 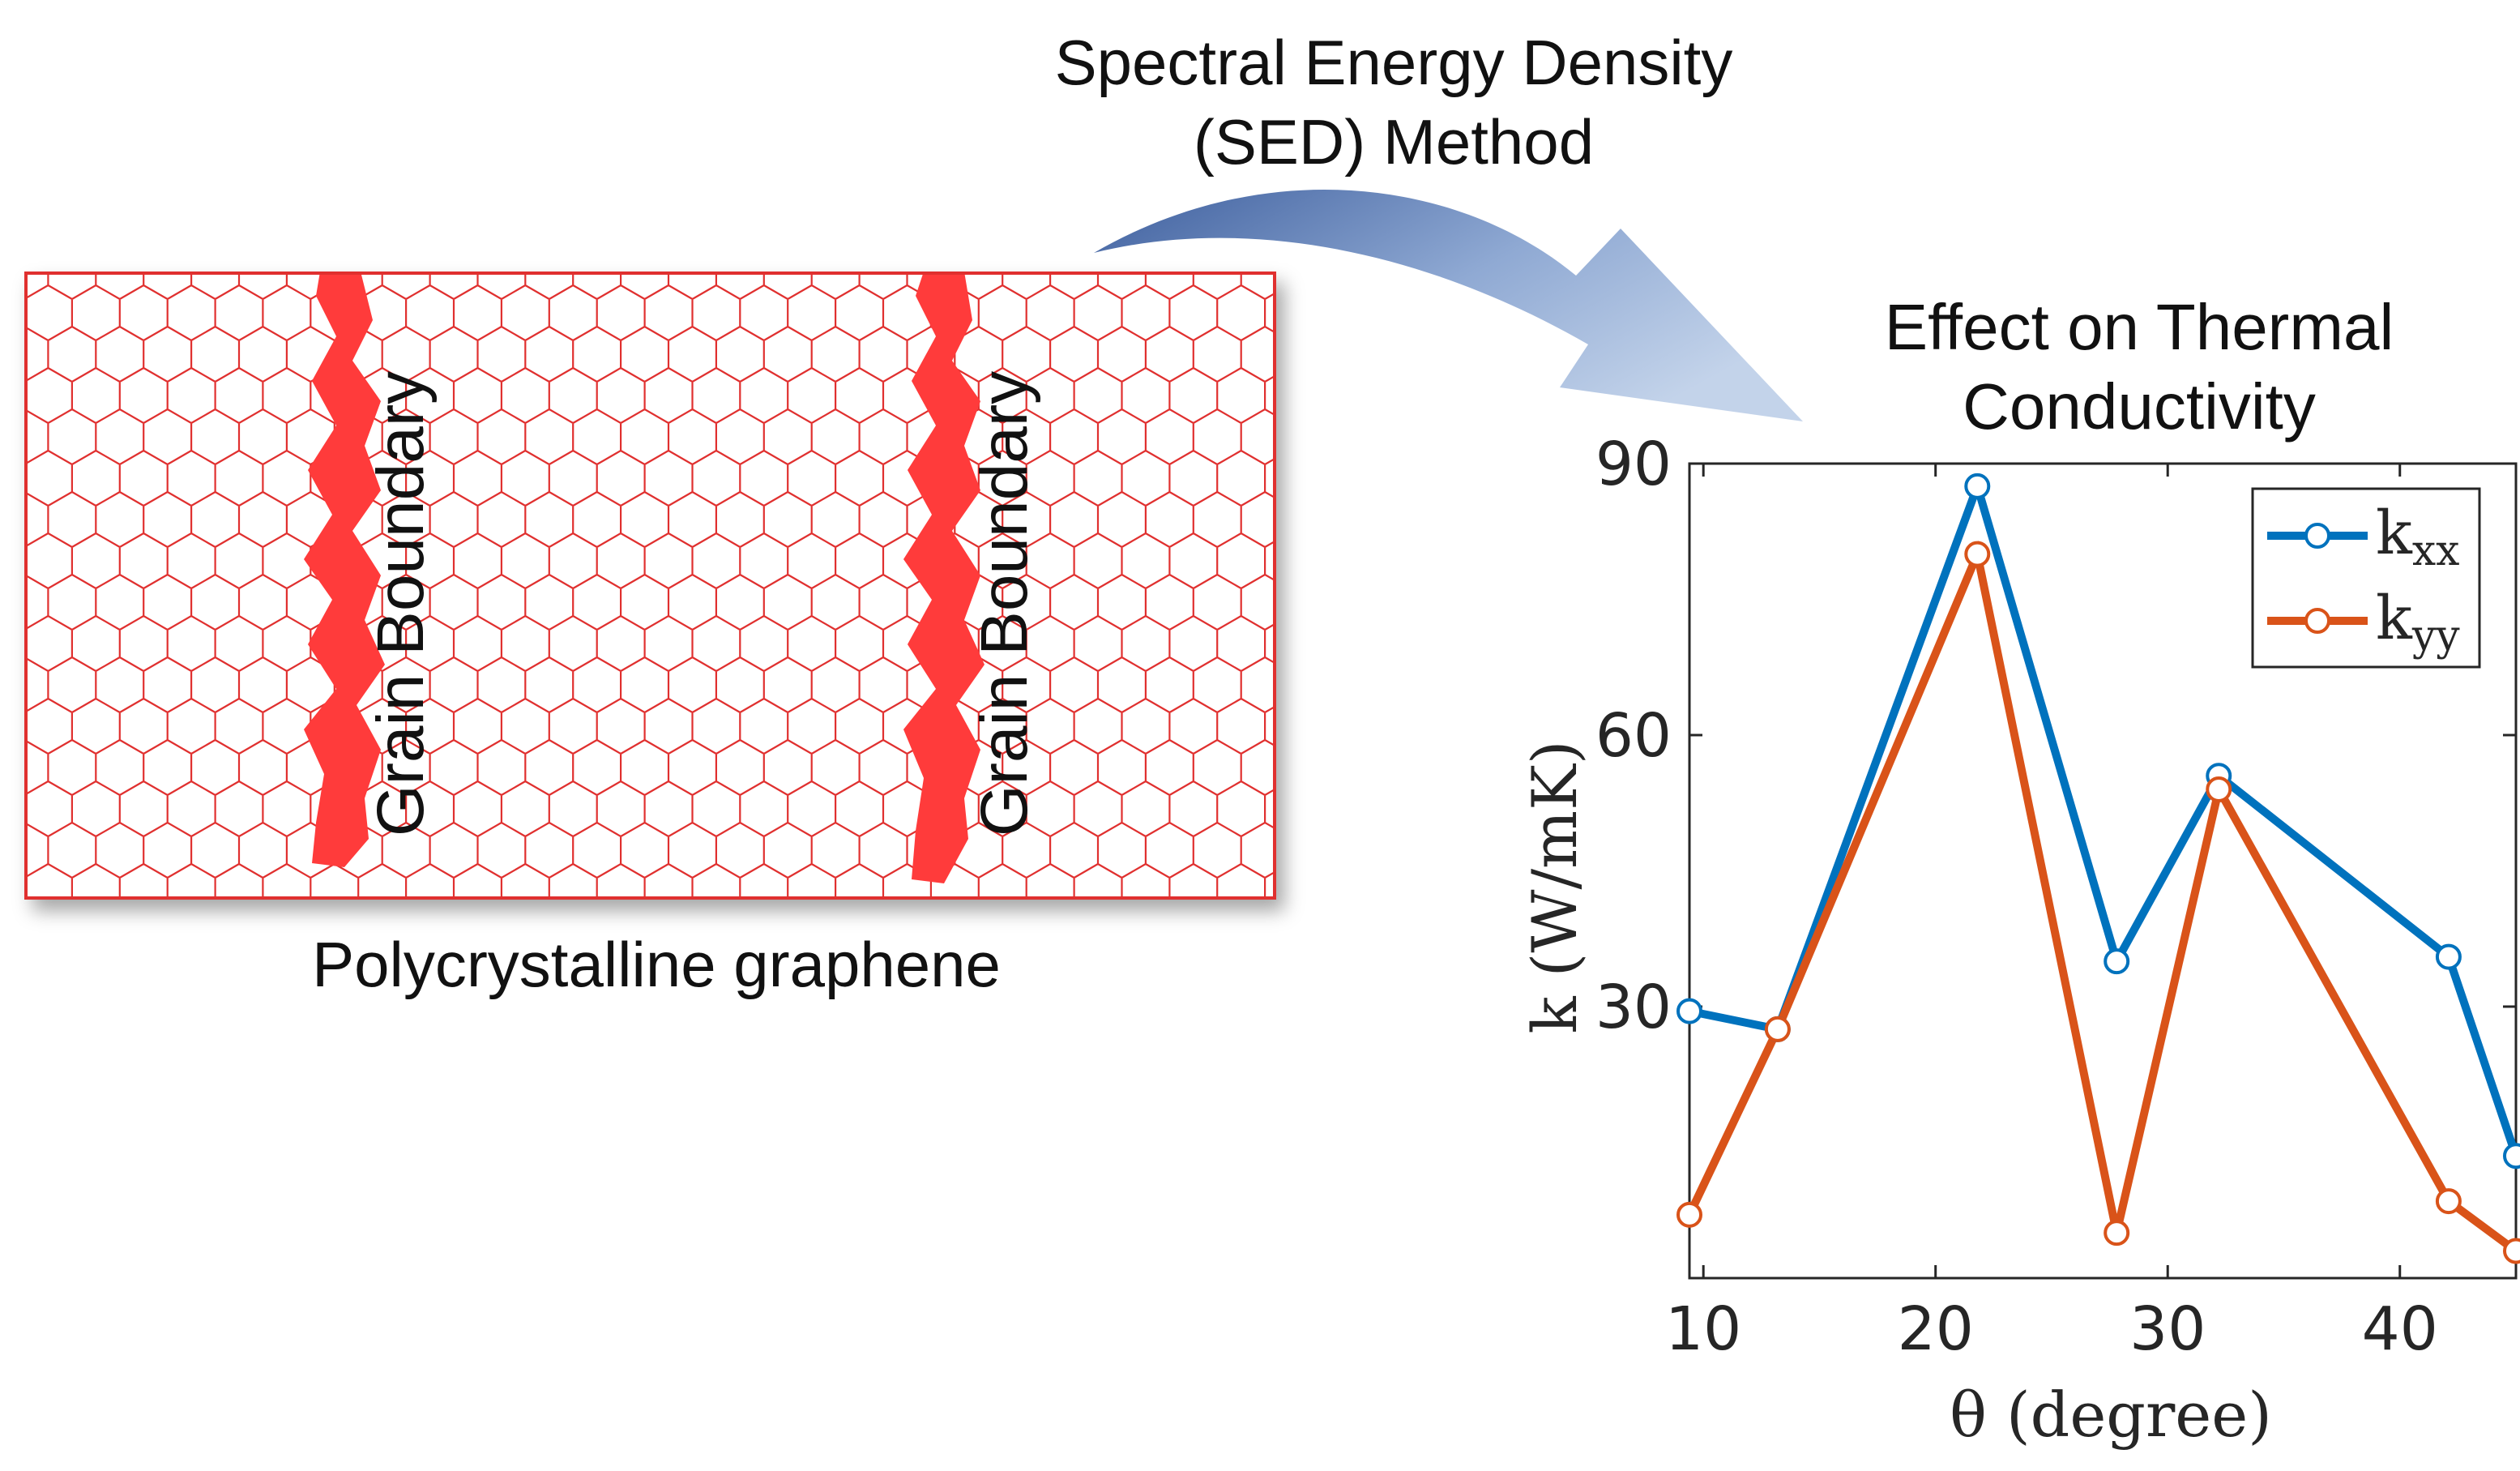 What do you see at coordinates (2111, 1415) in the screenshot?
I see `x-axis-label: θ (degree)` at bounding box center [2111, 1415].